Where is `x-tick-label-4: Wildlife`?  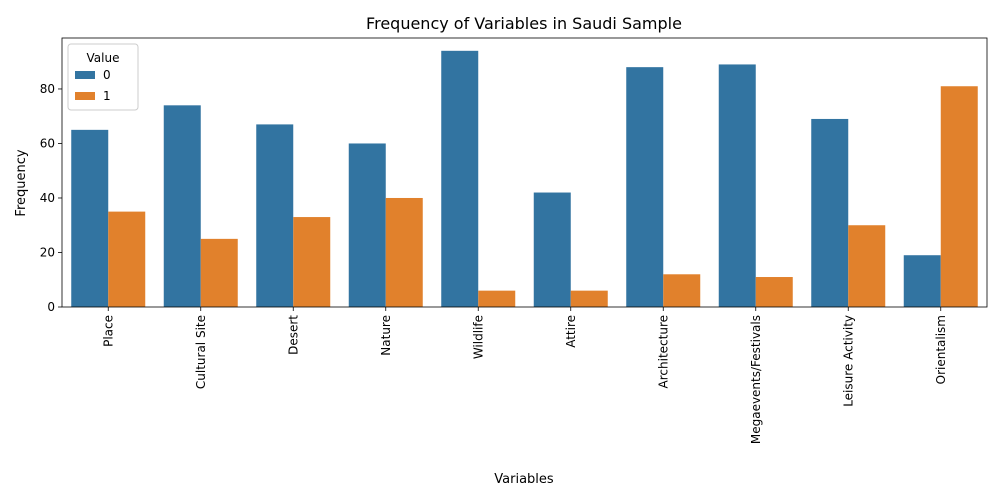
x-tick-label-4: Wildlife is located at coordinates (478, 337).